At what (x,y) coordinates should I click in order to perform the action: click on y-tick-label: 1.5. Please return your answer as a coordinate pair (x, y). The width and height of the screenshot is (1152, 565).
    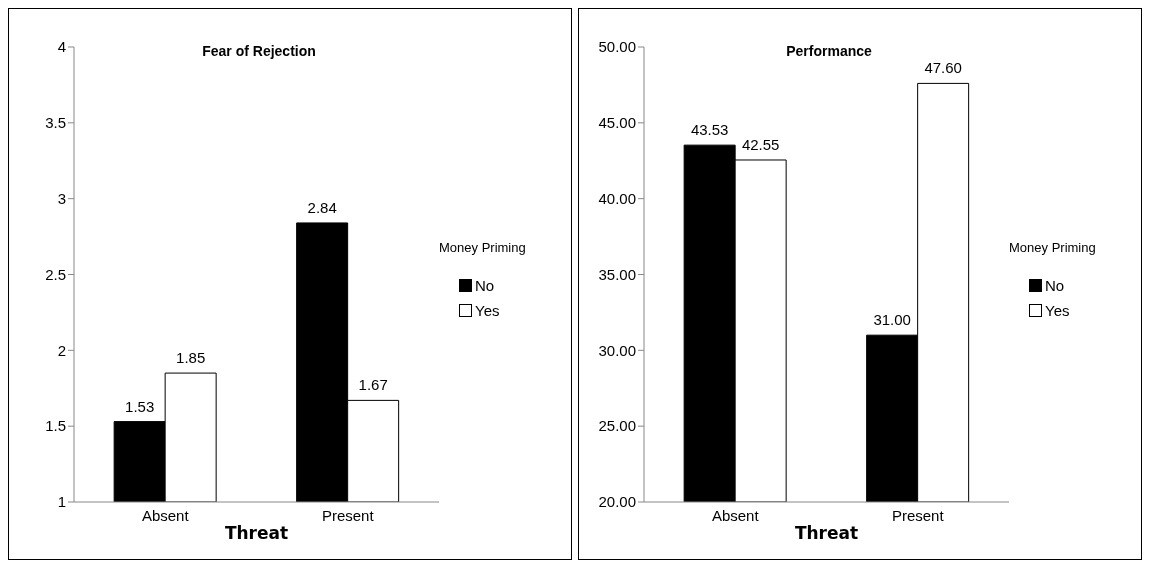
    Looking at the image, I should click on (55, 426).